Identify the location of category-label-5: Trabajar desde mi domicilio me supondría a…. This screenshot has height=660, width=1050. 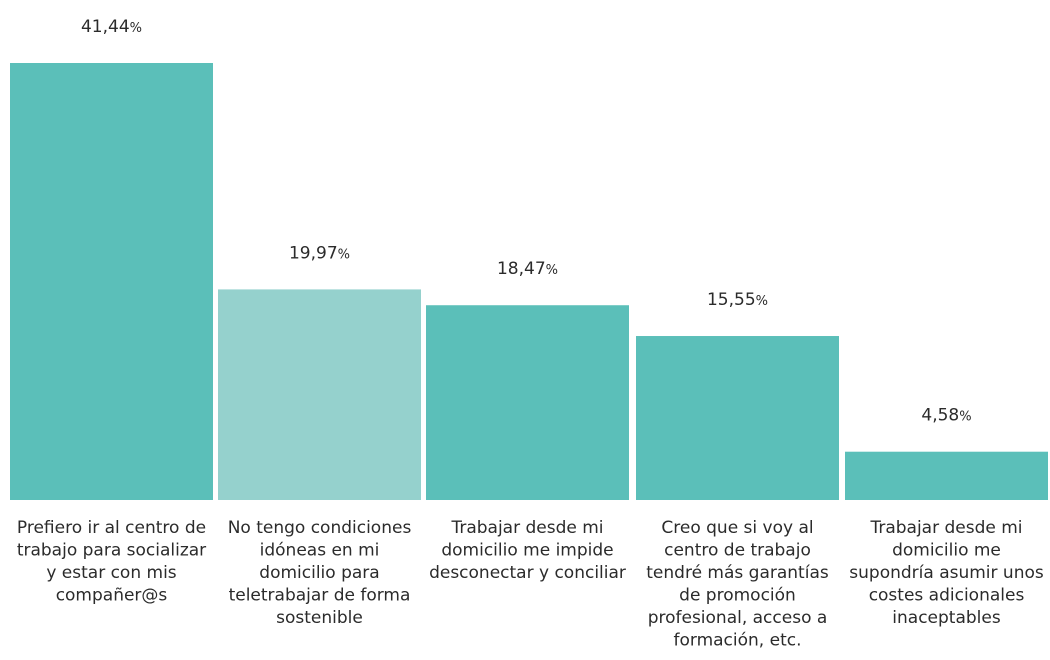
(946, 573).